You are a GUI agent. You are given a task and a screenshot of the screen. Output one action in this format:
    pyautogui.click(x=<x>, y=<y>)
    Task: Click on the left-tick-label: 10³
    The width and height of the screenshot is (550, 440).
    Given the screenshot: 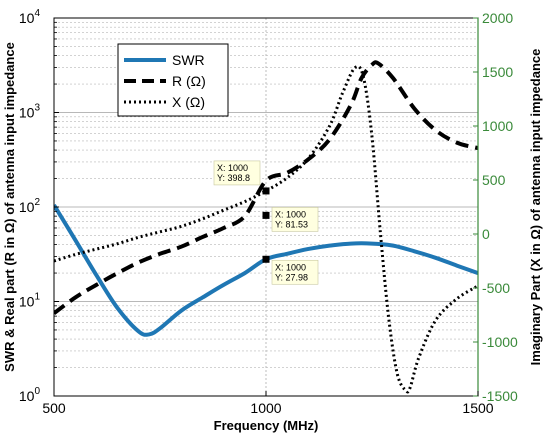 What is the action you would take?
    pyautogui.click(x=30, y=112)
    